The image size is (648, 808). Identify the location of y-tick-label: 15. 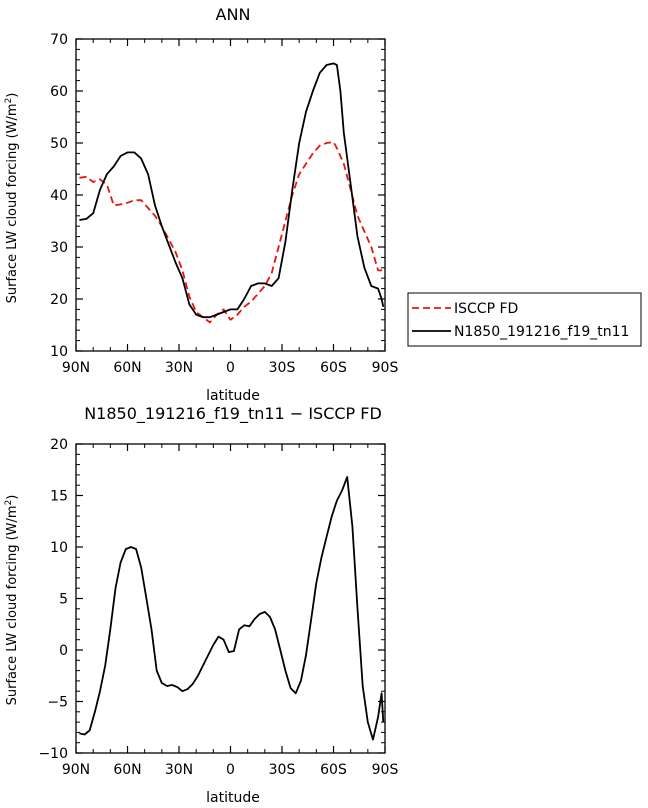
(59, 497).